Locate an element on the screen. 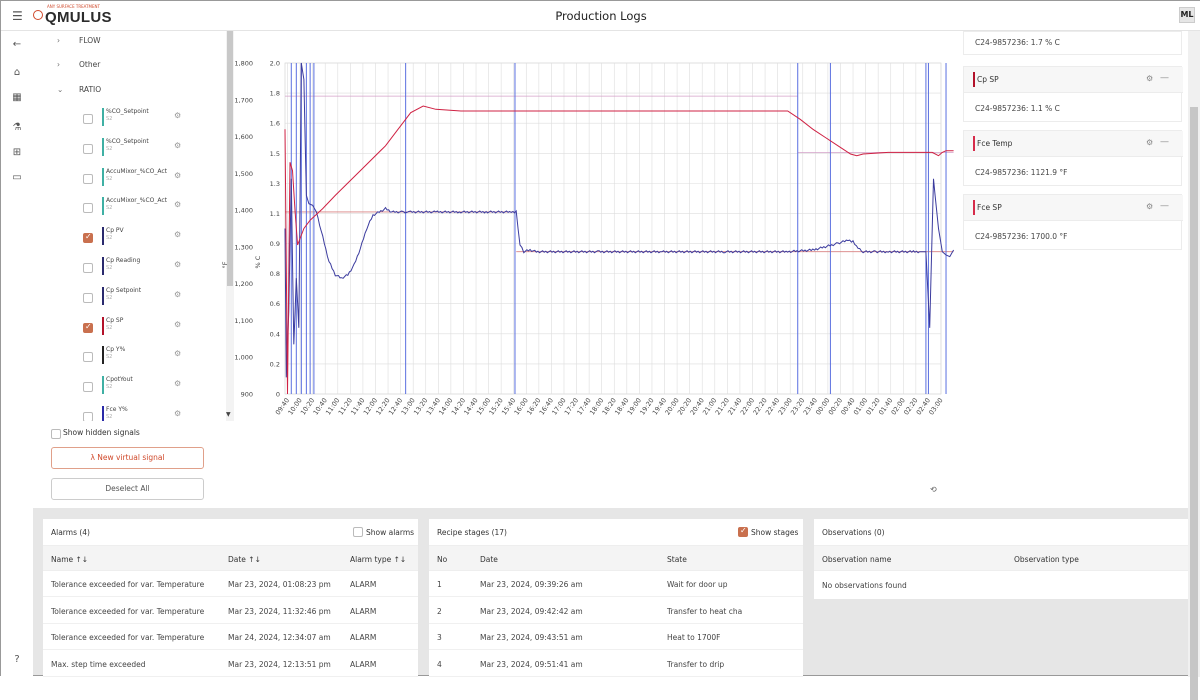 This screenshot has height=700, width=1200. signal-name: Cp PV is located at coordinates (115, 231).